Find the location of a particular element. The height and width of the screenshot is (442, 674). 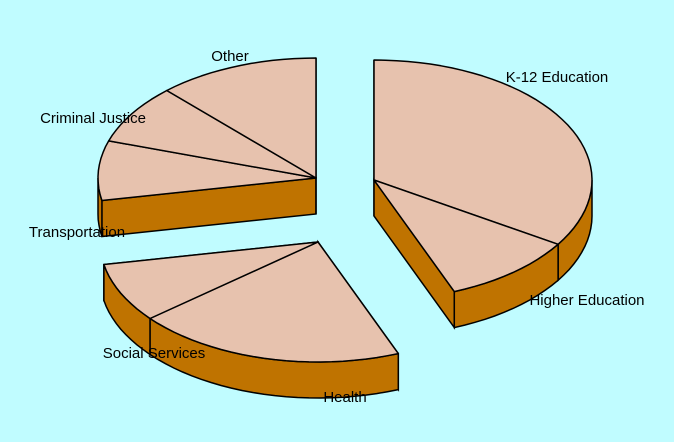

slice-criminal-justice is located at coordinates (212, 134).